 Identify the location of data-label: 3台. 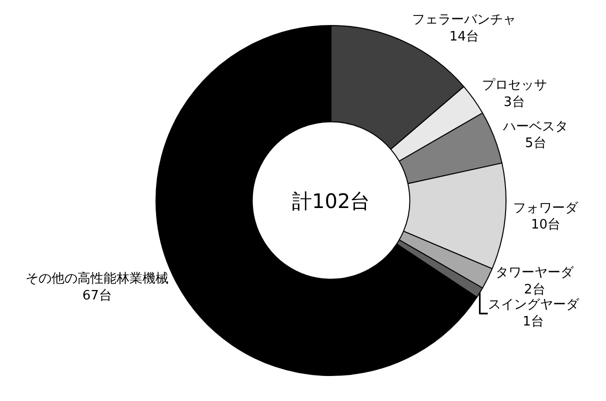
(514, 102).